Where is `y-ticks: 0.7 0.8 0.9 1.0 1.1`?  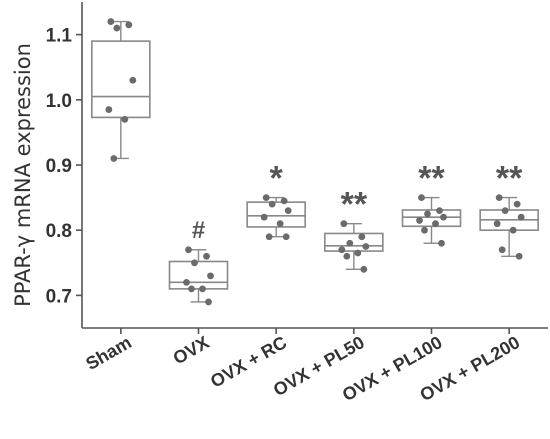 y-ticks: 0.7 0.8 0.9 1.0 1.1 is located at coordinates (64, 166).